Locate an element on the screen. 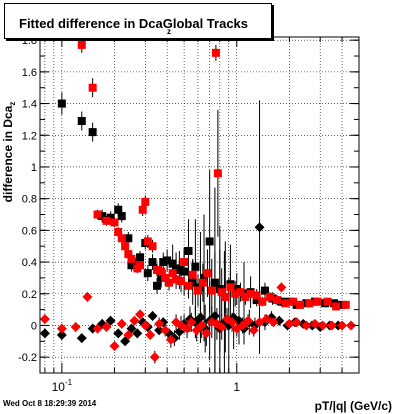 The height and width of the screenshot is (414, 400). y-tick-label: 0.4 is located at coordinates (29, 263).